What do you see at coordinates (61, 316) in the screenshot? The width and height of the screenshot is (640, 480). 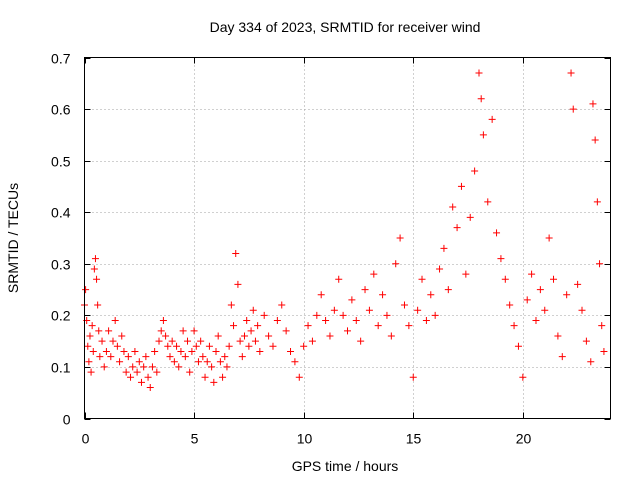 I see `y-tick-label: 0.2` at bounding box center [61, 316].